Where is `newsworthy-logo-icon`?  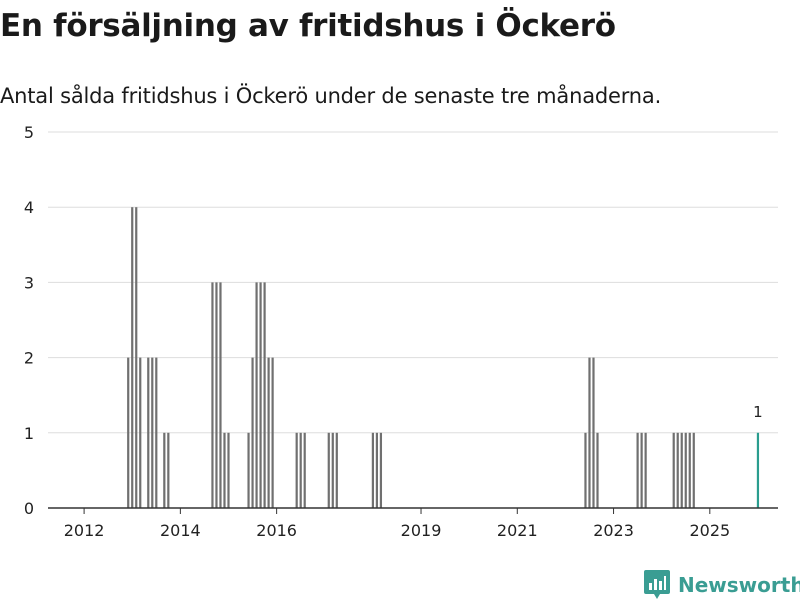
newsworthy-logo-icon is located at coordinates (657, 584).